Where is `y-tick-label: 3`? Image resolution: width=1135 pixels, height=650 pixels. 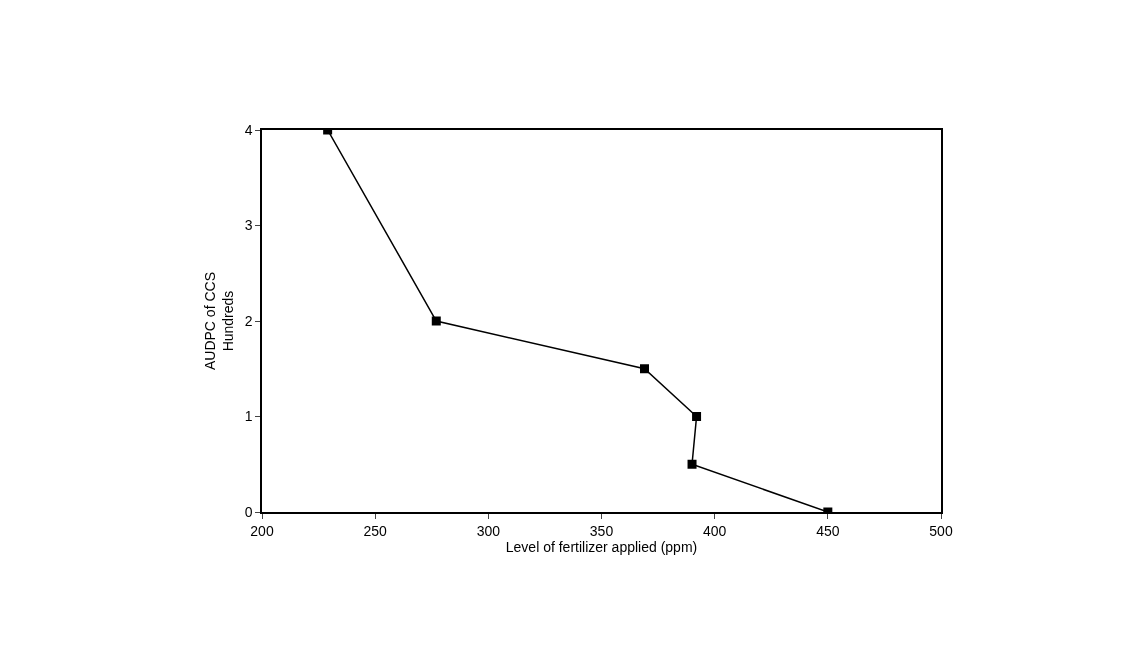 y-tick-label: 3 is located at coordinates (248, 225).